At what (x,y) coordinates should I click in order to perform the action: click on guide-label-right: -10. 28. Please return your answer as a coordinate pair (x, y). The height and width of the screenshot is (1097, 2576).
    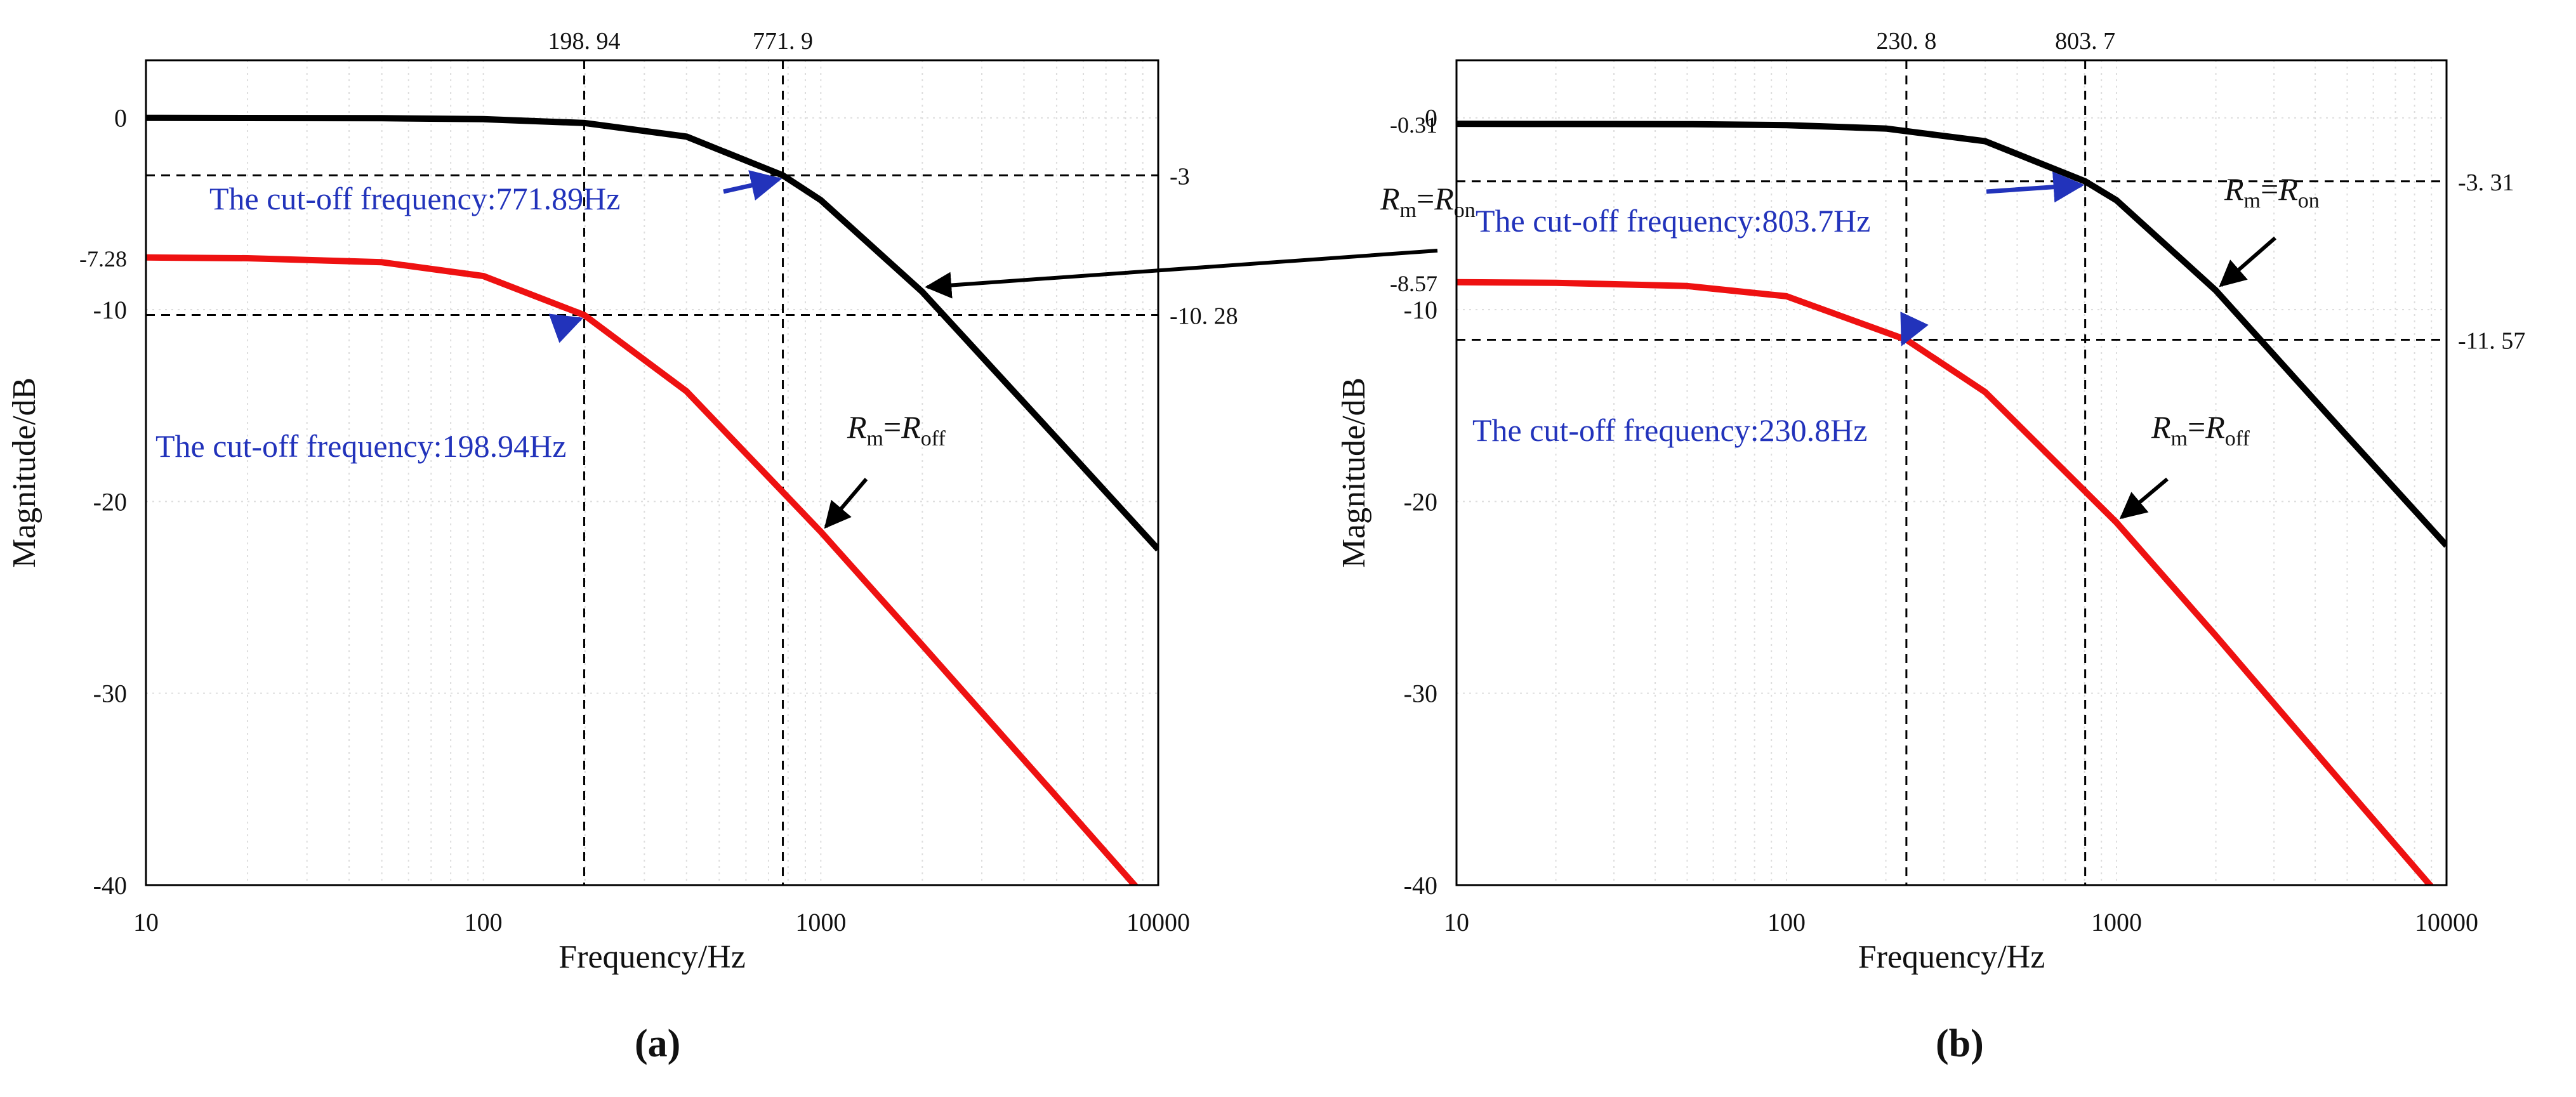
    Looking at the image, I should click on (1204, 316).